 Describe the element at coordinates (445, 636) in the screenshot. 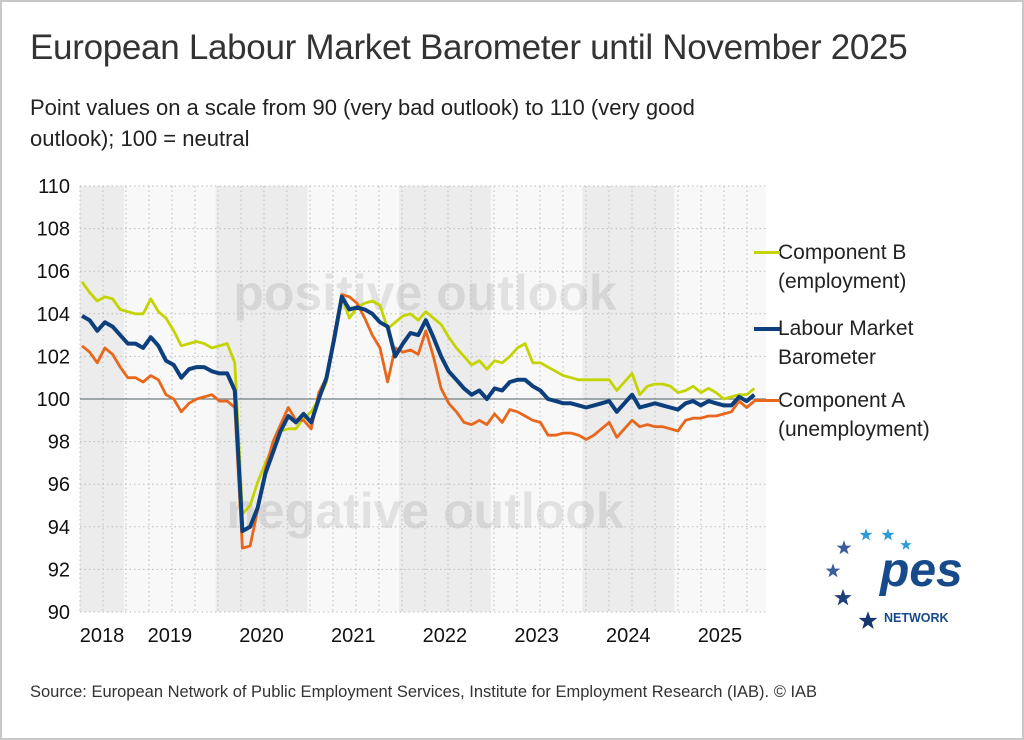

I see `x-tick-label: 2022` at that location.